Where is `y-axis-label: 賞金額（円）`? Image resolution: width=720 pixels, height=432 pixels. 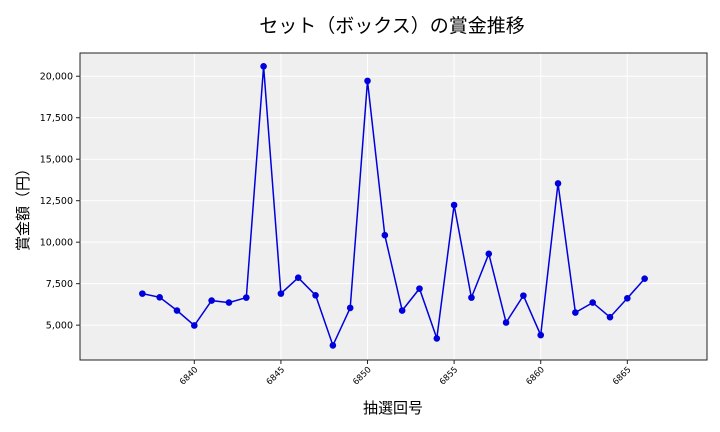 y-axis-label: 賞金額（円） is located at coordinates (23, 206).